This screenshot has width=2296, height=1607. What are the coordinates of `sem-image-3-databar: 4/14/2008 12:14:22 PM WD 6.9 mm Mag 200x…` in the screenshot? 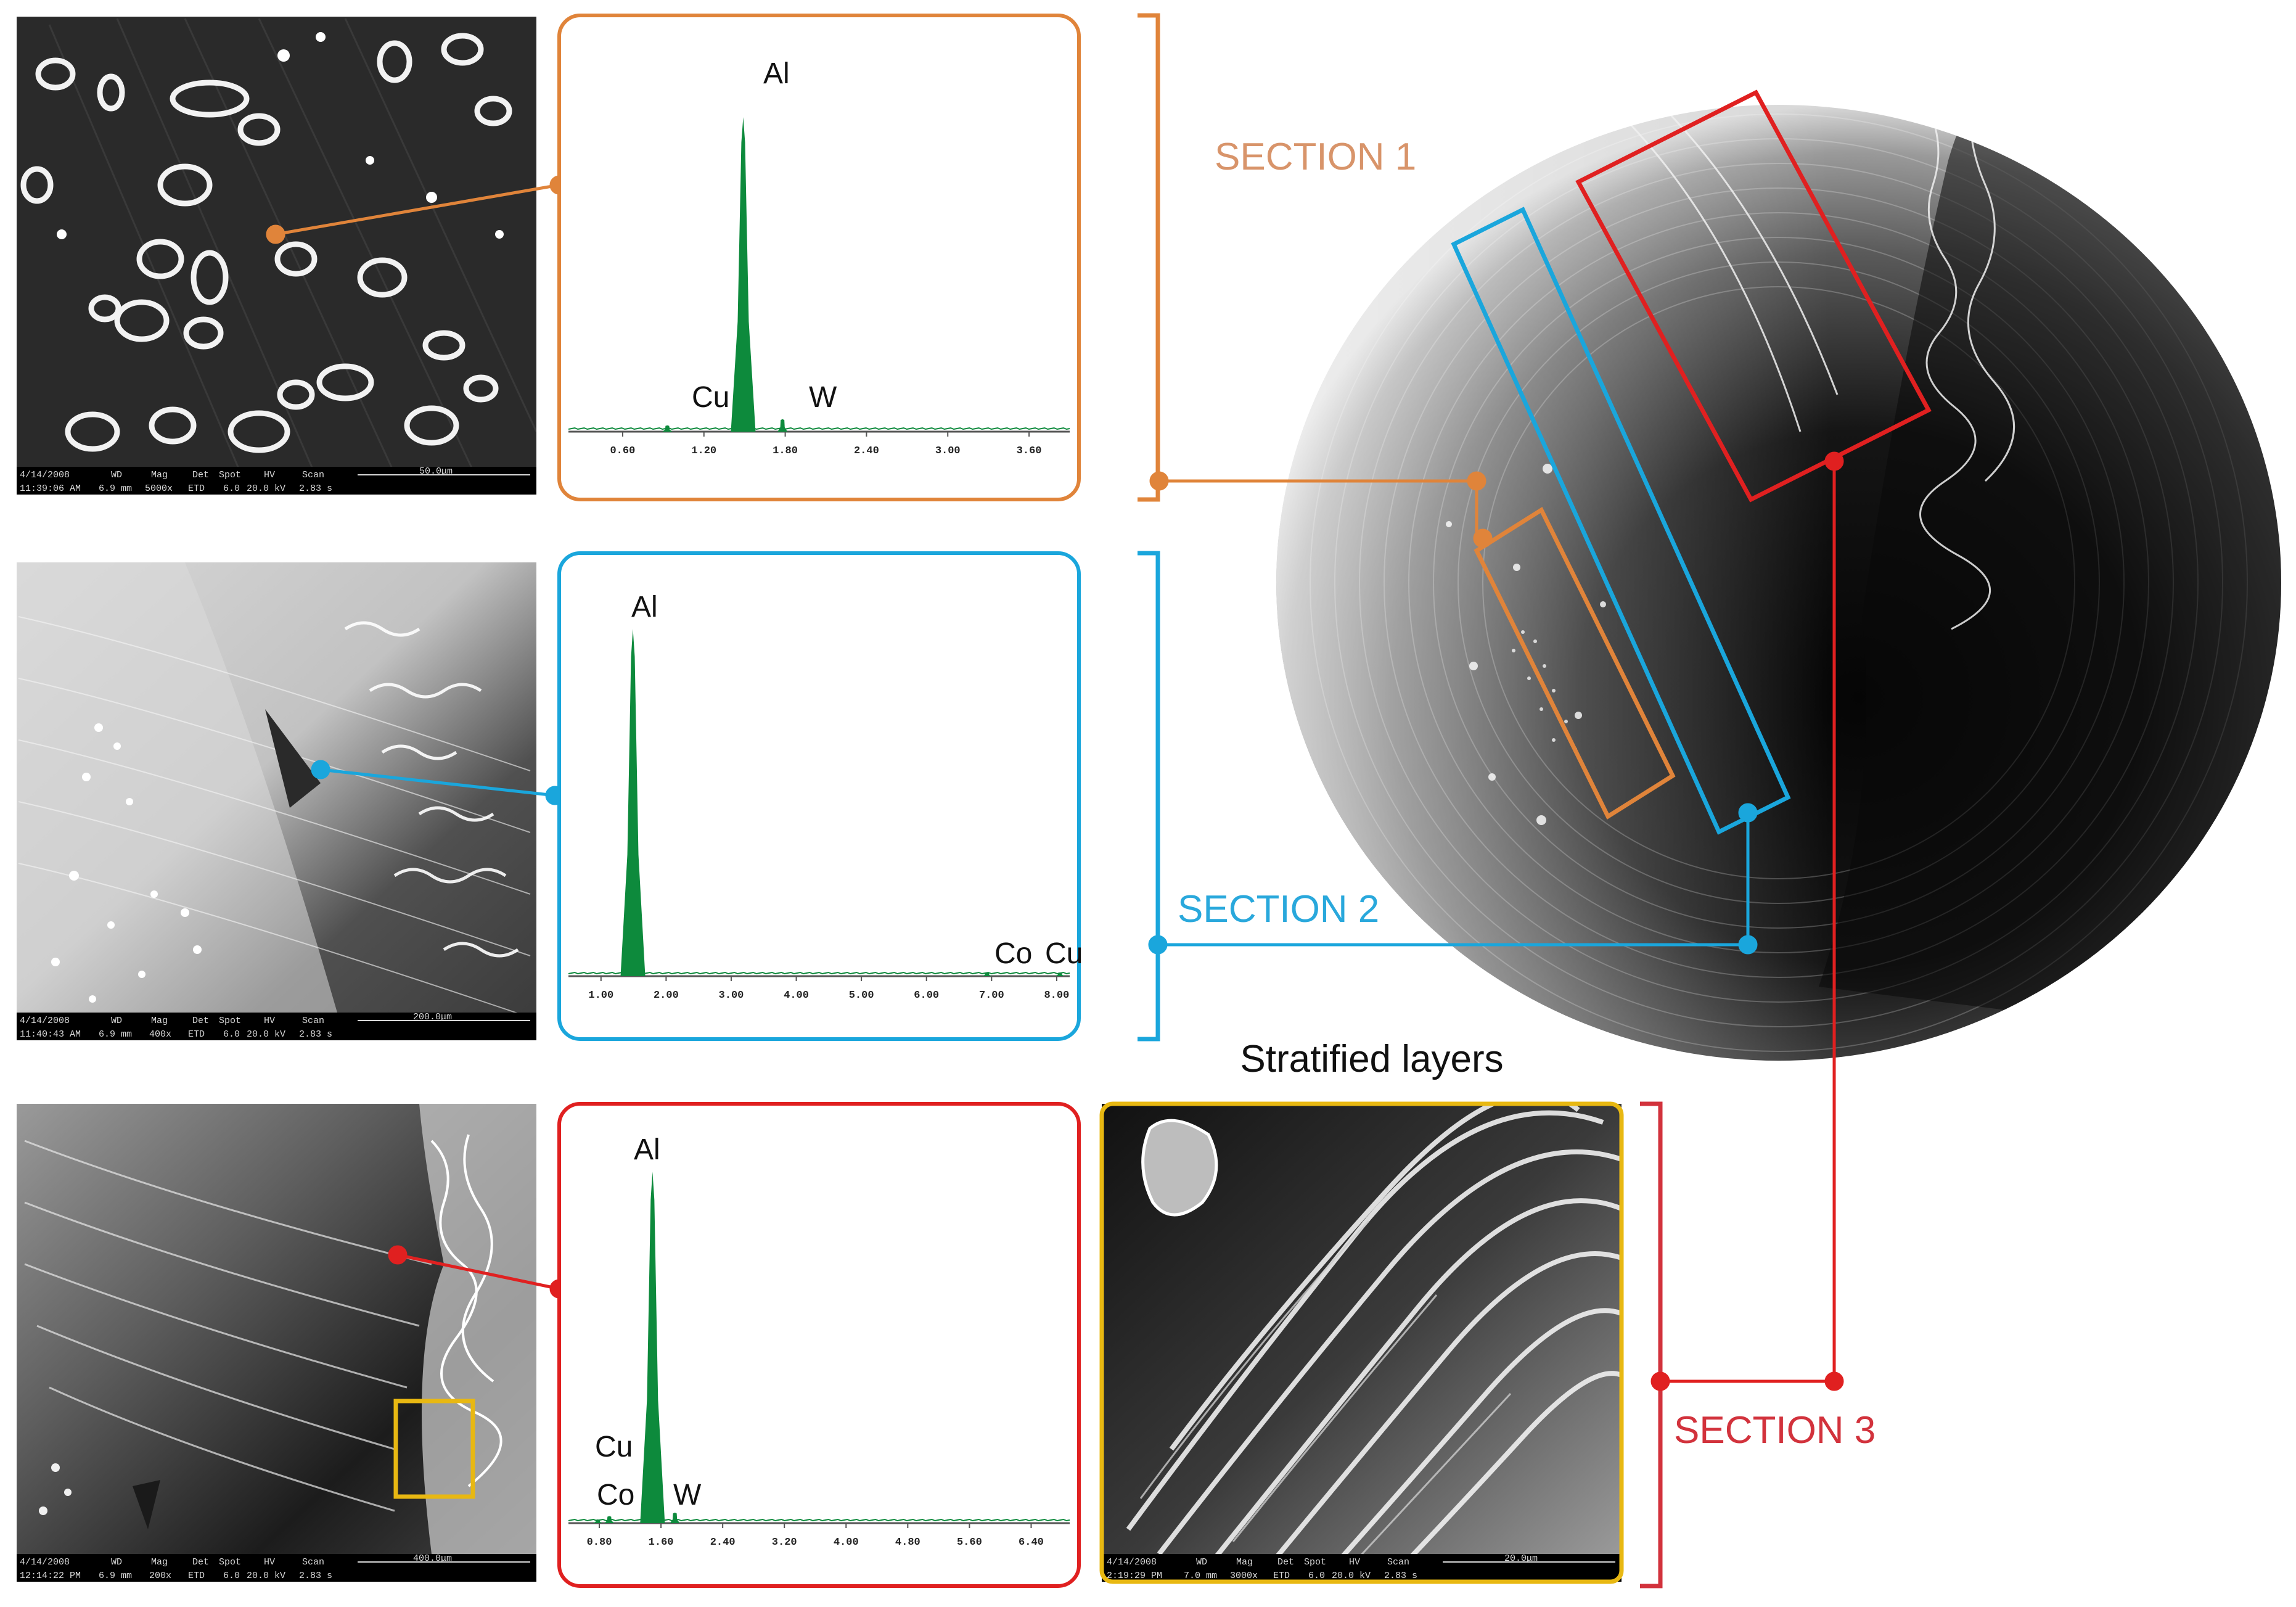 It's located at (275, 1567).